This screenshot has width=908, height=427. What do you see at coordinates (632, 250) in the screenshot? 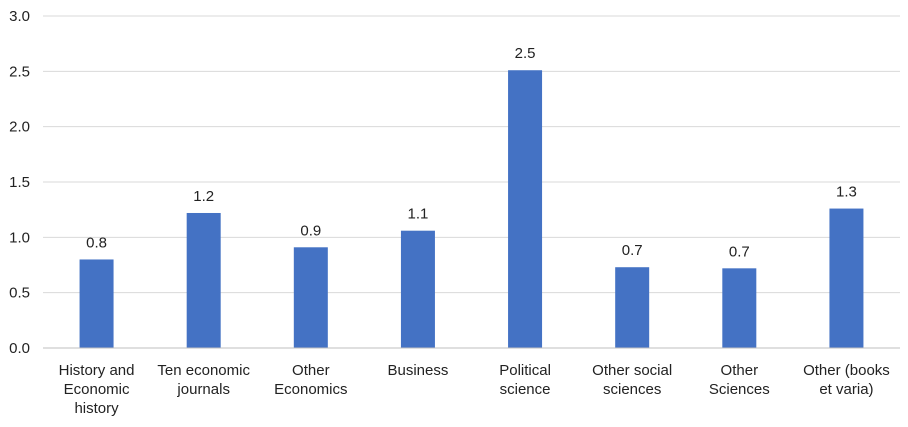
I see `data-label-5: 0.7` at bounding box center [632, 250].